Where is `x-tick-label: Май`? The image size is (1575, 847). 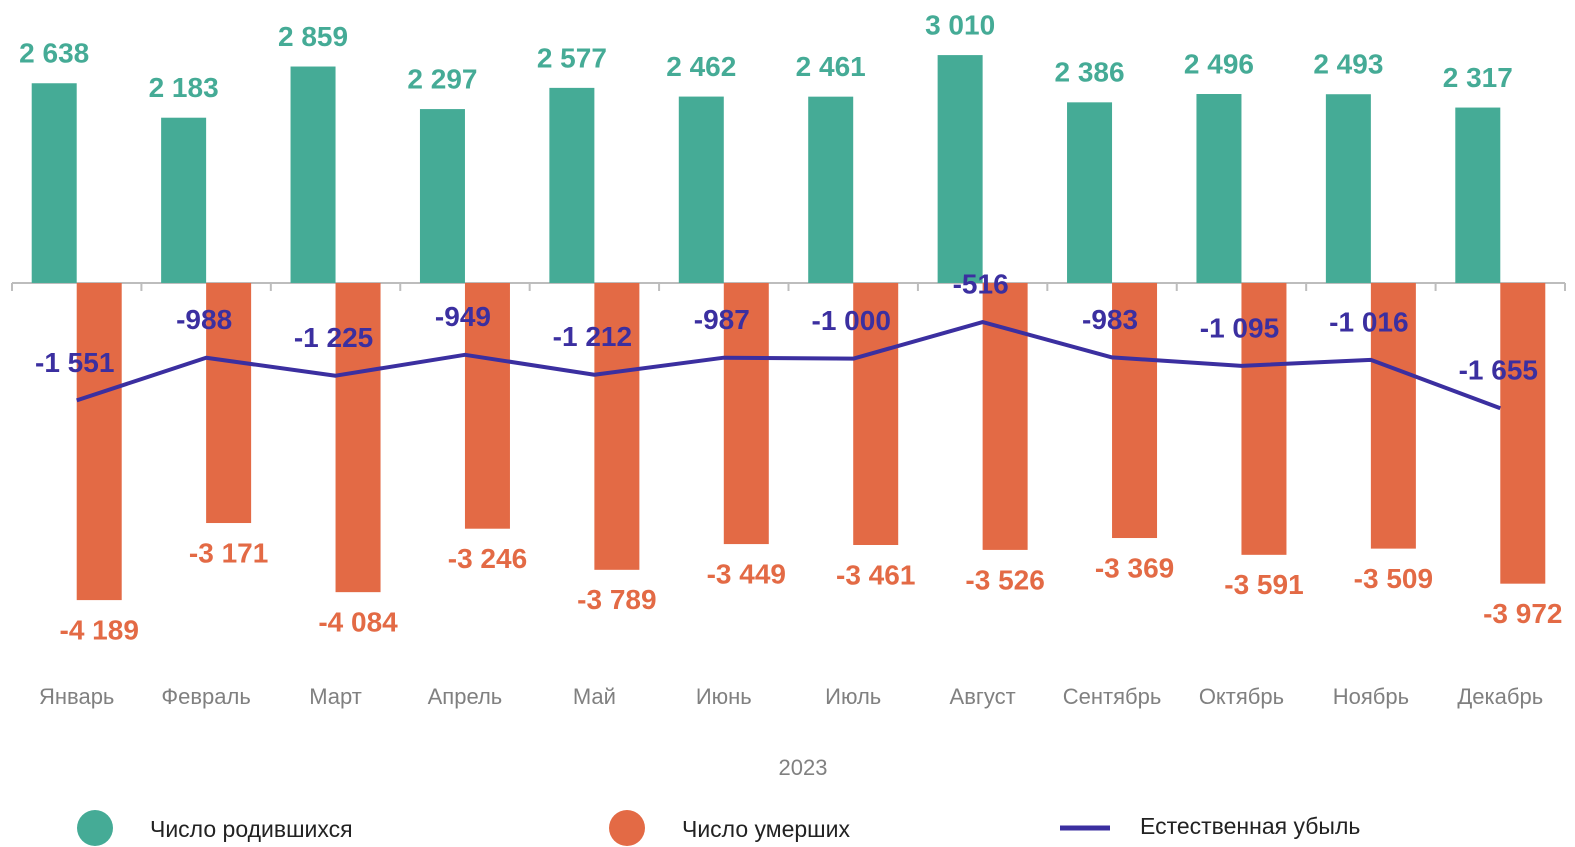 x-tick-label: Май is located at coordinates (594, 696).